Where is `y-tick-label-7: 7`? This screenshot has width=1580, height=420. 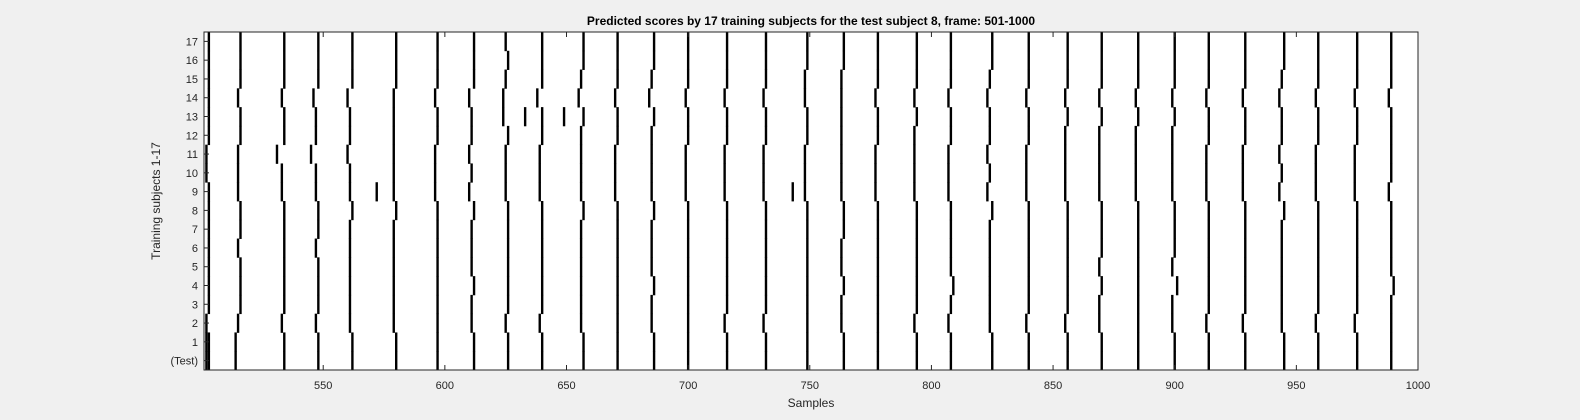 y-tick-label-7: 7 is located at coordinates (195, 230).